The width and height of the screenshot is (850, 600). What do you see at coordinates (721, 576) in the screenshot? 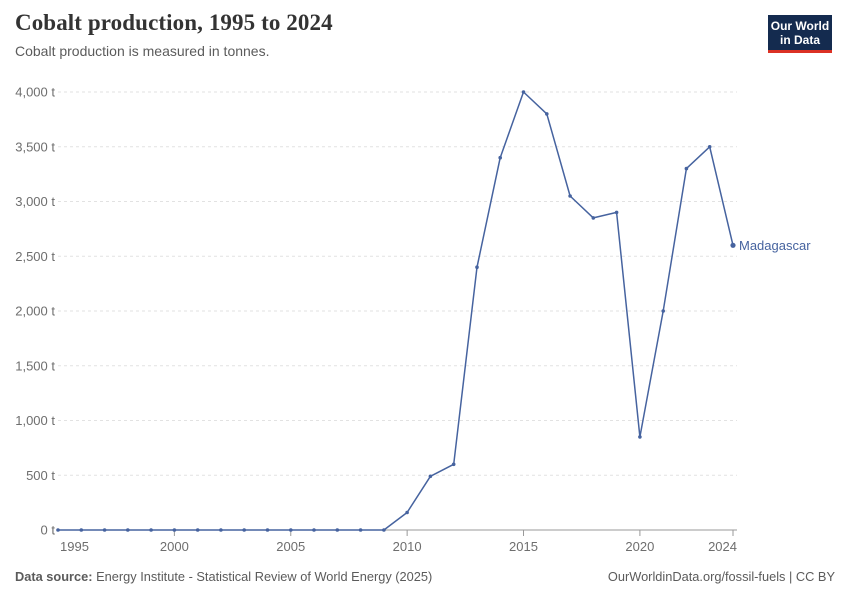
I see `footer-credits-link: OurWorldinData.org/fossil-fuels | CC BY` at bounding box center [721, 576].